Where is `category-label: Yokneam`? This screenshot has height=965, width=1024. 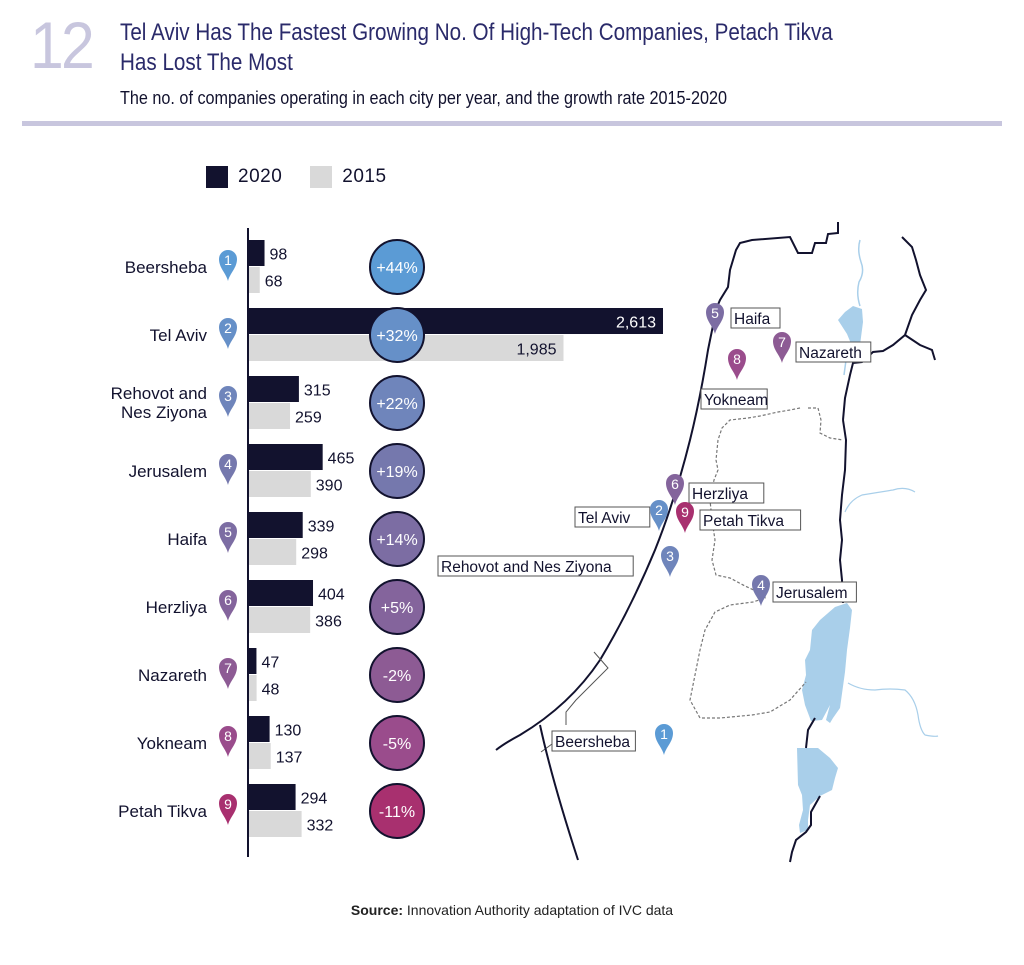
category-label: Yokneam is located at coordinates (172, 743).